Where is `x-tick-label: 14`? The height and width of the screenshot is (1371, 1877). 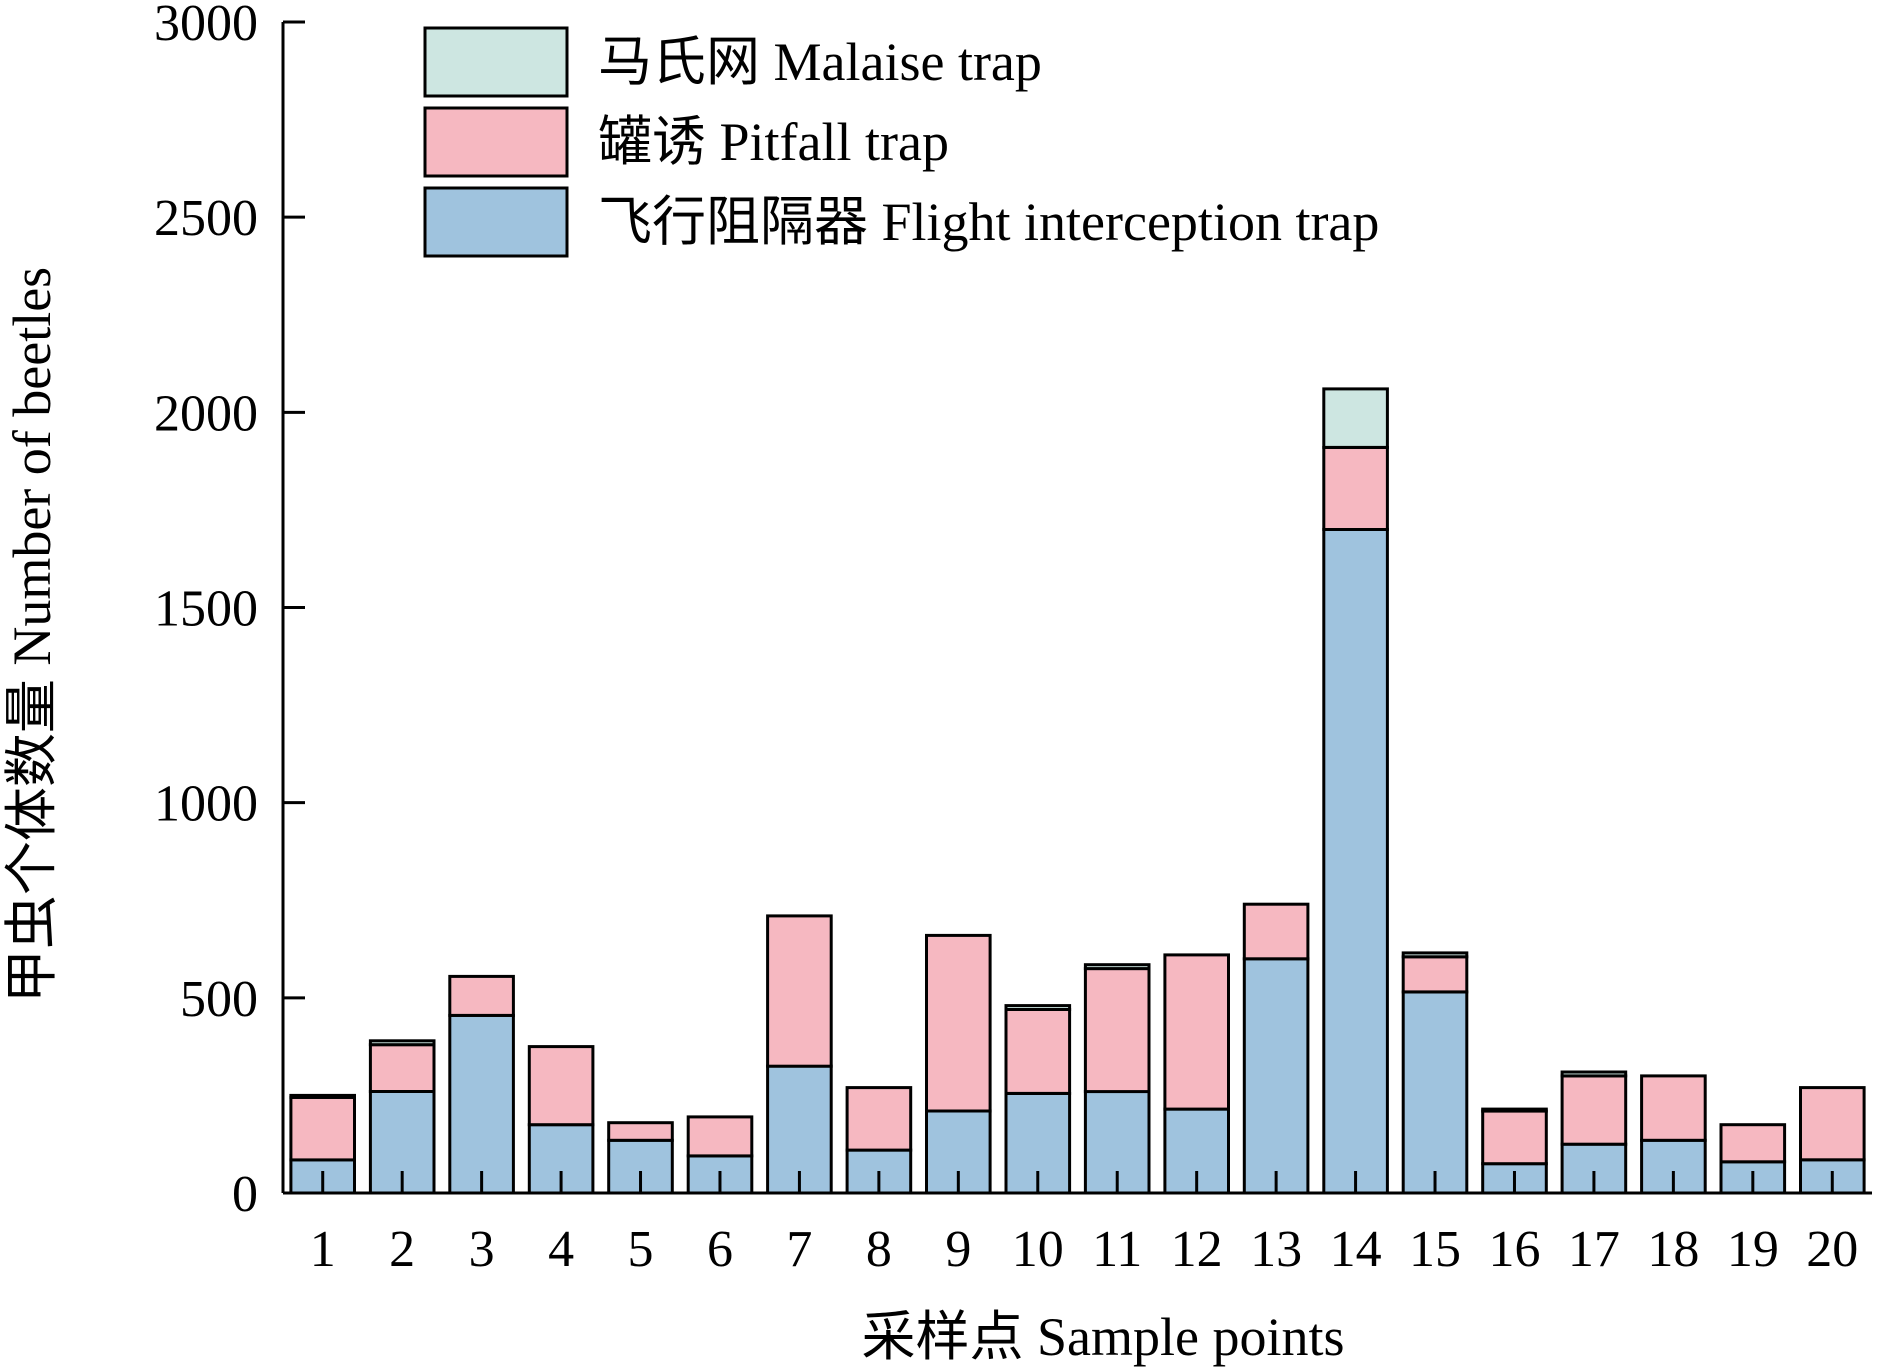
x-tick-label: 14 is located at coordinates (1356, 1249).